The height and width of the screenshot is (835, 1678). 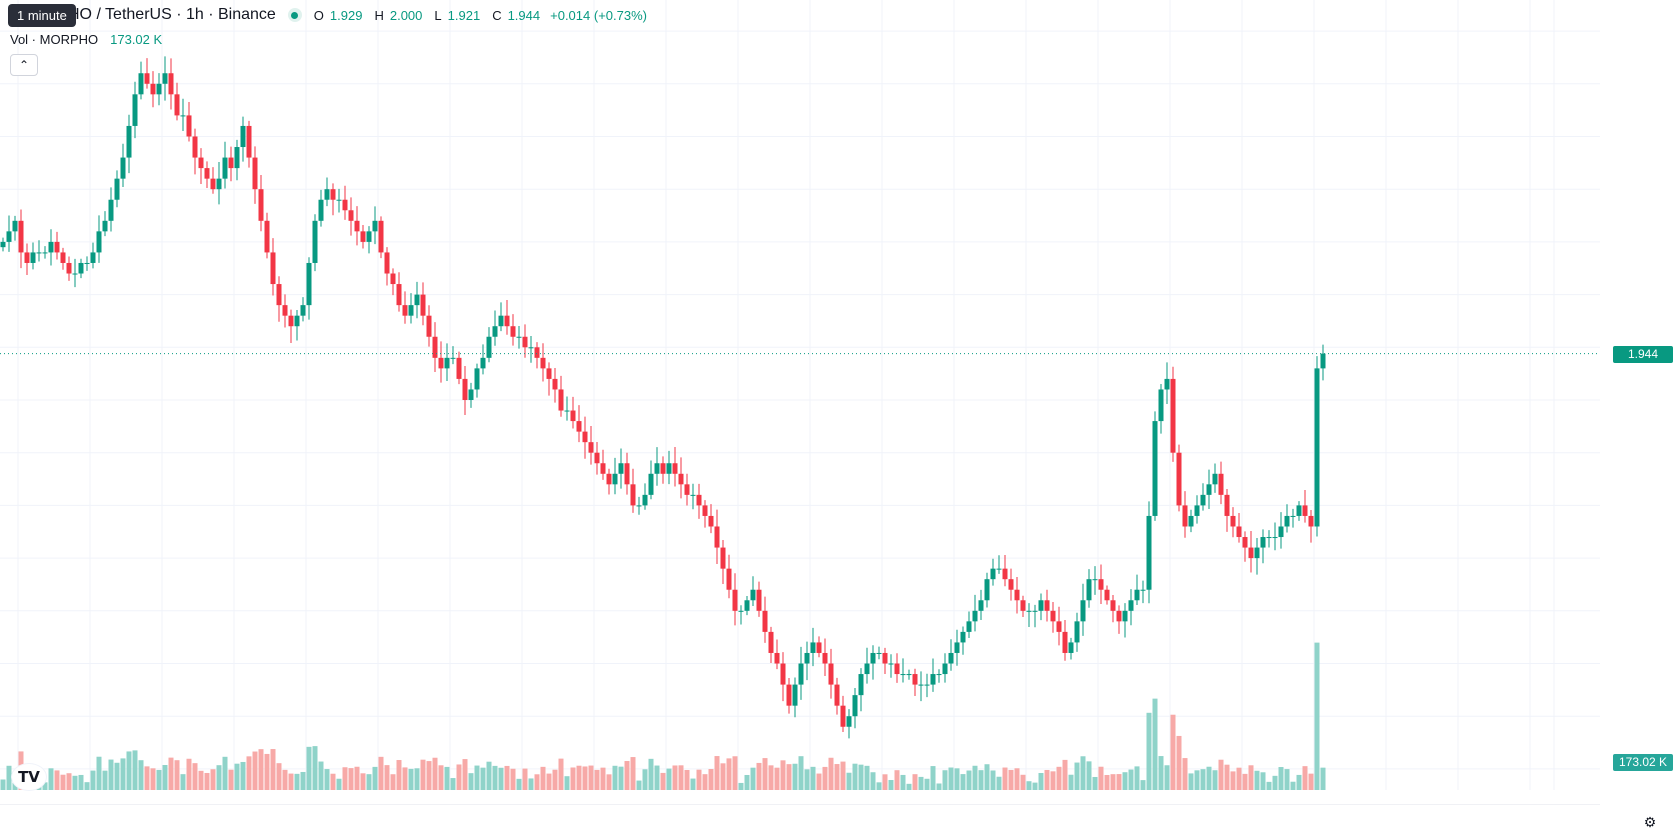 What do you see at coordinates (294, 15) in the screenshot?
I see `market-status-icon` at bounding box center [294, 15].